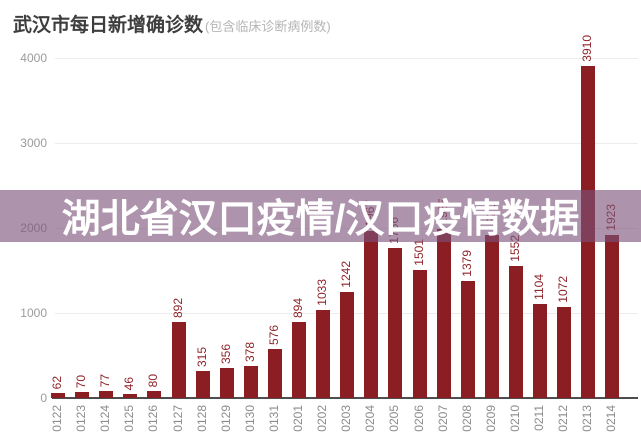 This screenshot has height=442, width=641. Describe the element at coordinates (346, 274) in the screenshot. I see `bar-value-label-0203: 1242` at that location.